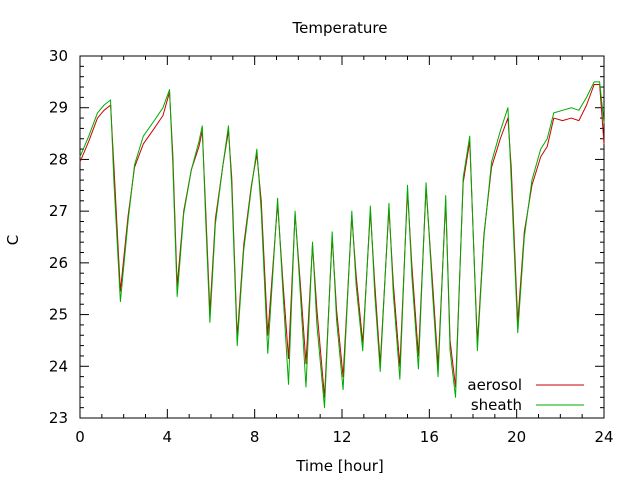 This screenshot has height=480, width=640. I want to click on y-tick-label: 23, so click(58, 418).